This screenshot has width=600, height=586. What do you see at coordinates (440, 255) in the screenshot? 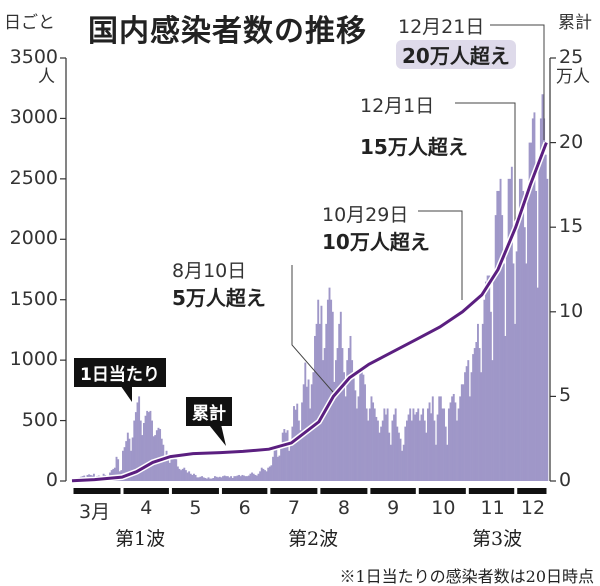
I see `leader-line-10man` at bounding box center [440, 255].